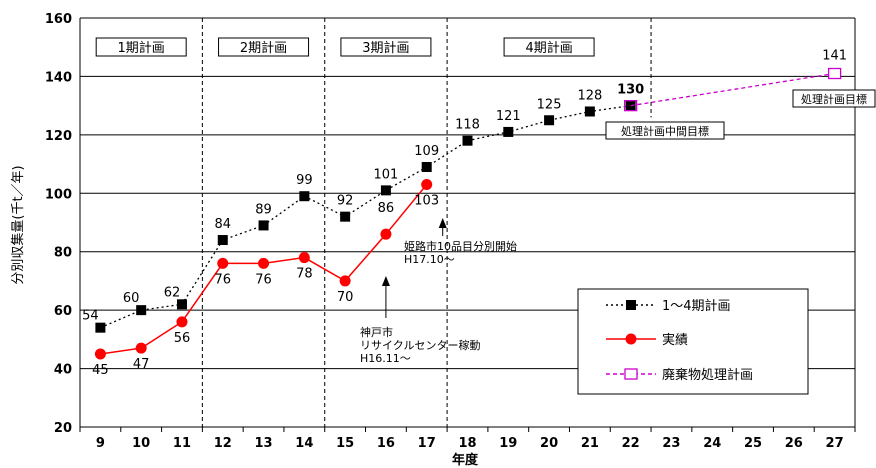 This screenshot has width=876, height=468. Describe the element at coordinates (712, 443) in the screenshot. I see `x-tick-label: 24` at that location.